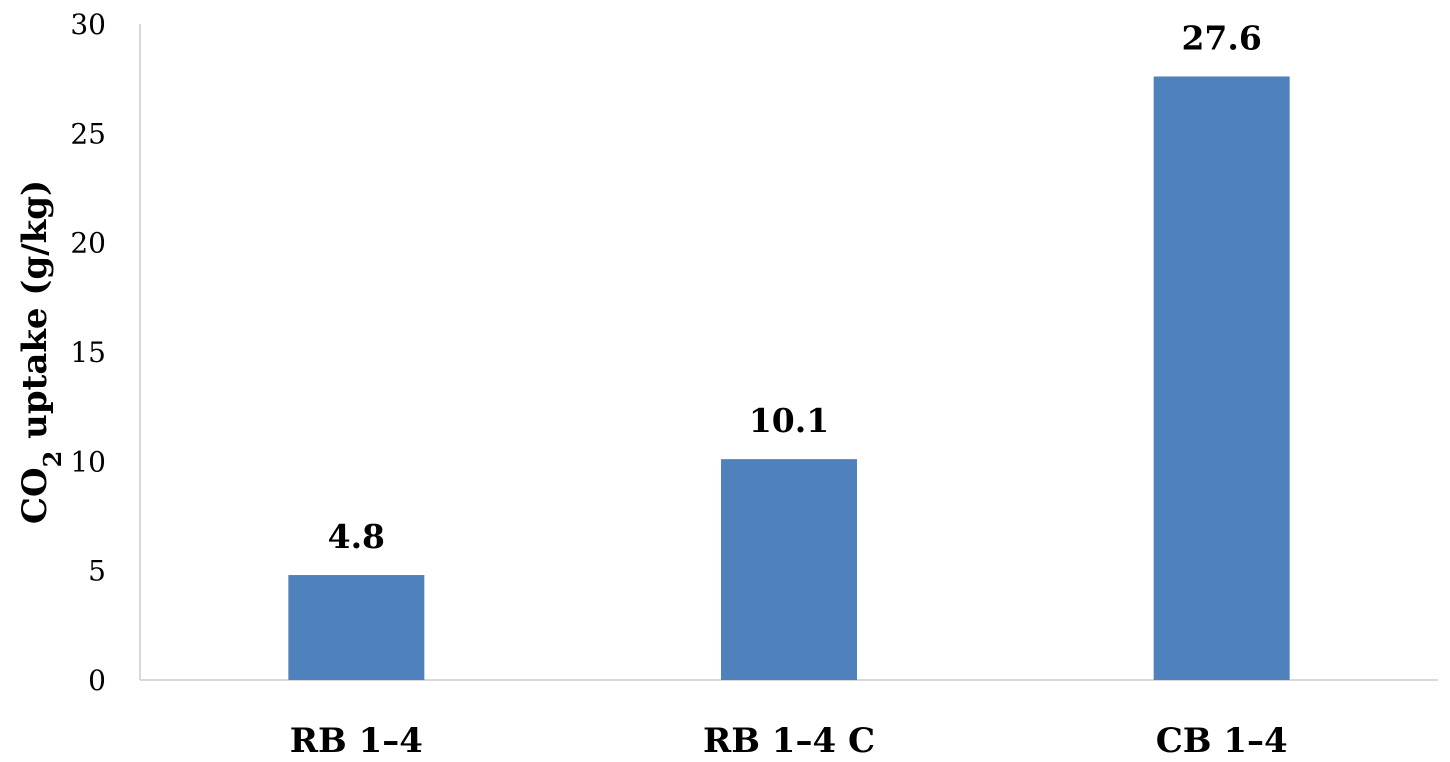  Describe the element at coordinates (1221, 37) in the screenshot. I see `data-label: 27.6` at that location.